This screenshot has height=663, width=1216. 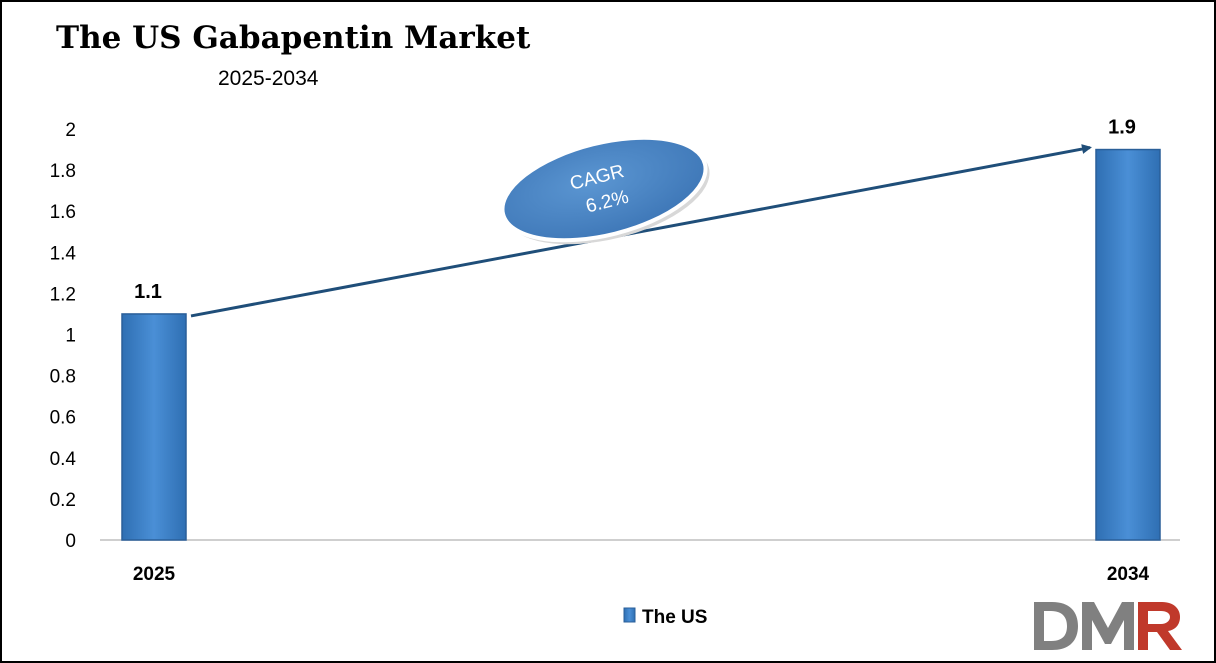 I want to click on cagr-badge: CAGR 6.2%, so click(x=605, y=190).